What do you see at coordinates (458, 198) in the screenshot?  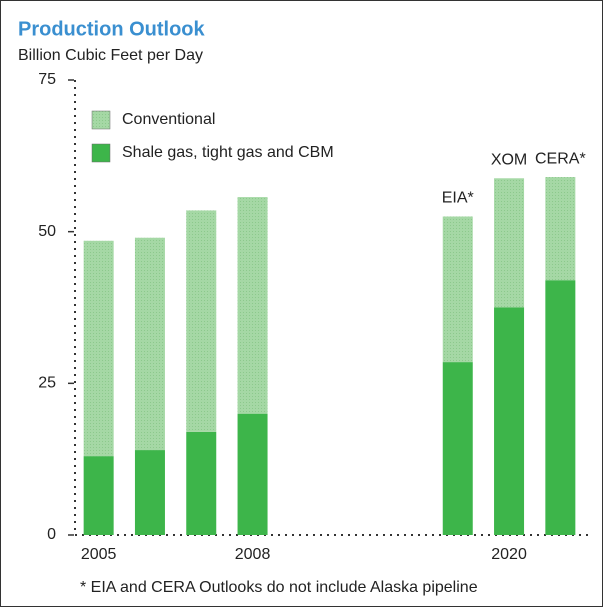 I see `bar-label: EIA*` at bounding box center [458, 198].